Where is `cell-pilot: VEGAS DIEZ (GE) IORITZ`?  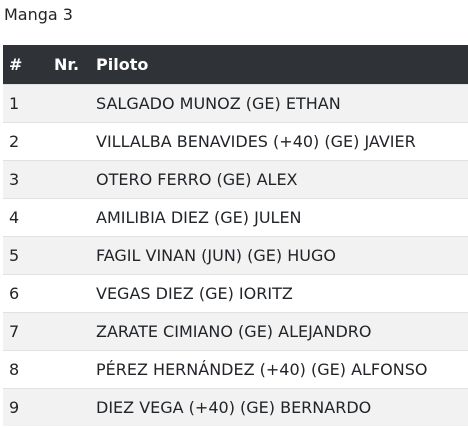
cell-pilot: VEGAS DIEZ (GE) IORITZ is located at coordinates (194, 293).